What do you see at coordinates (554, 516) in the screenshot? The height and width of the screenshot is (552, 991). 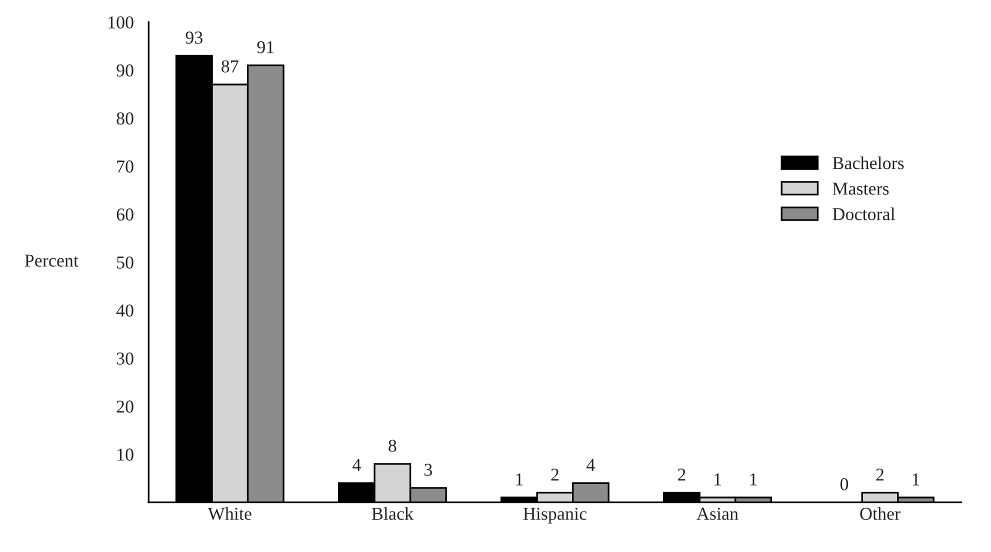 I see `x-tick-label: Hispanic` at bounding box center [554, 516].